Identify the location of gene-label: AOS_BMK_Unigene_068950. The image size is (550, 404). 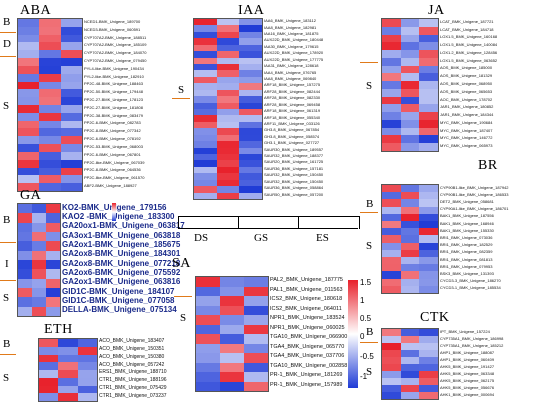
(466, 83).